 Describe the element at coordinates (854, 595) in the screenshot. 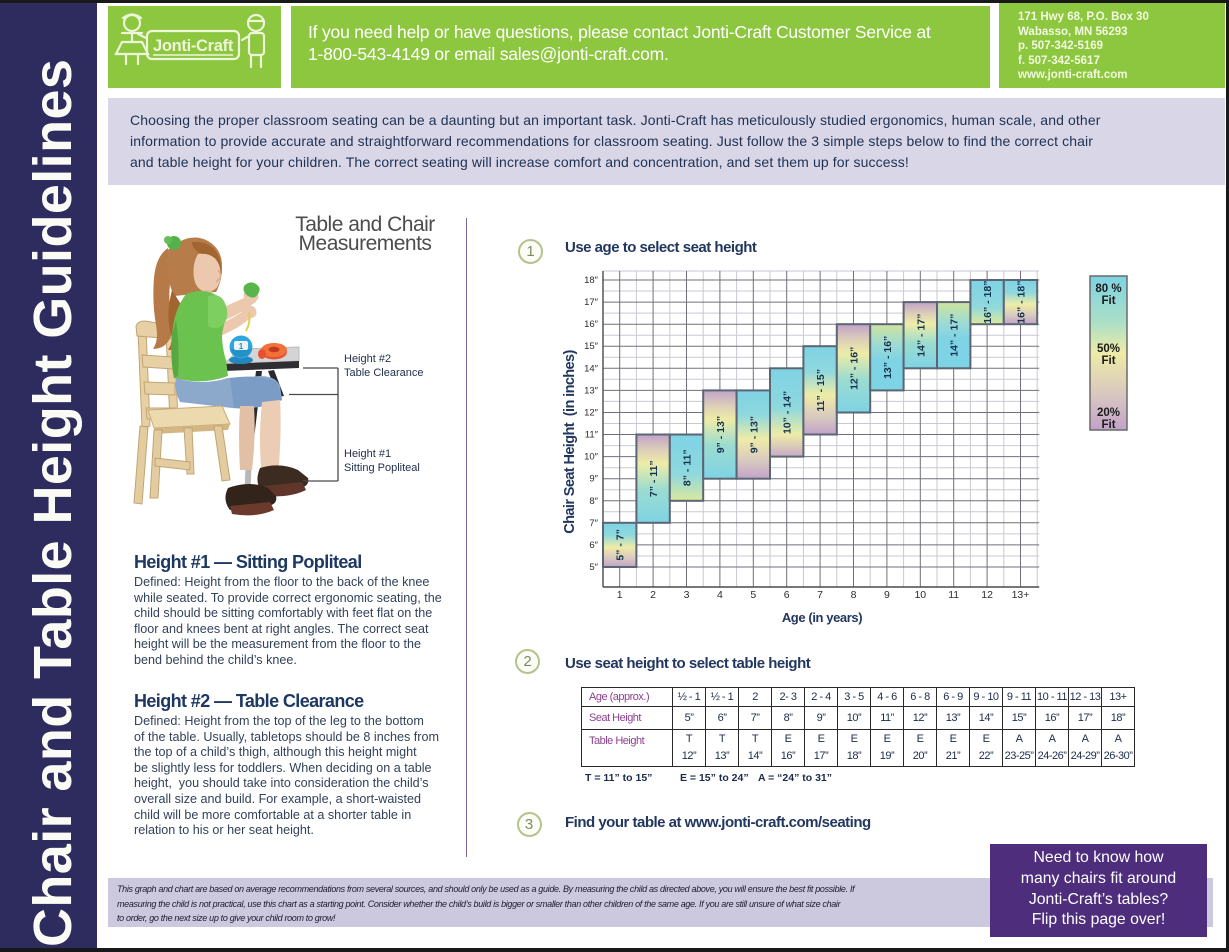

I see `svg-text: 8` at that location.